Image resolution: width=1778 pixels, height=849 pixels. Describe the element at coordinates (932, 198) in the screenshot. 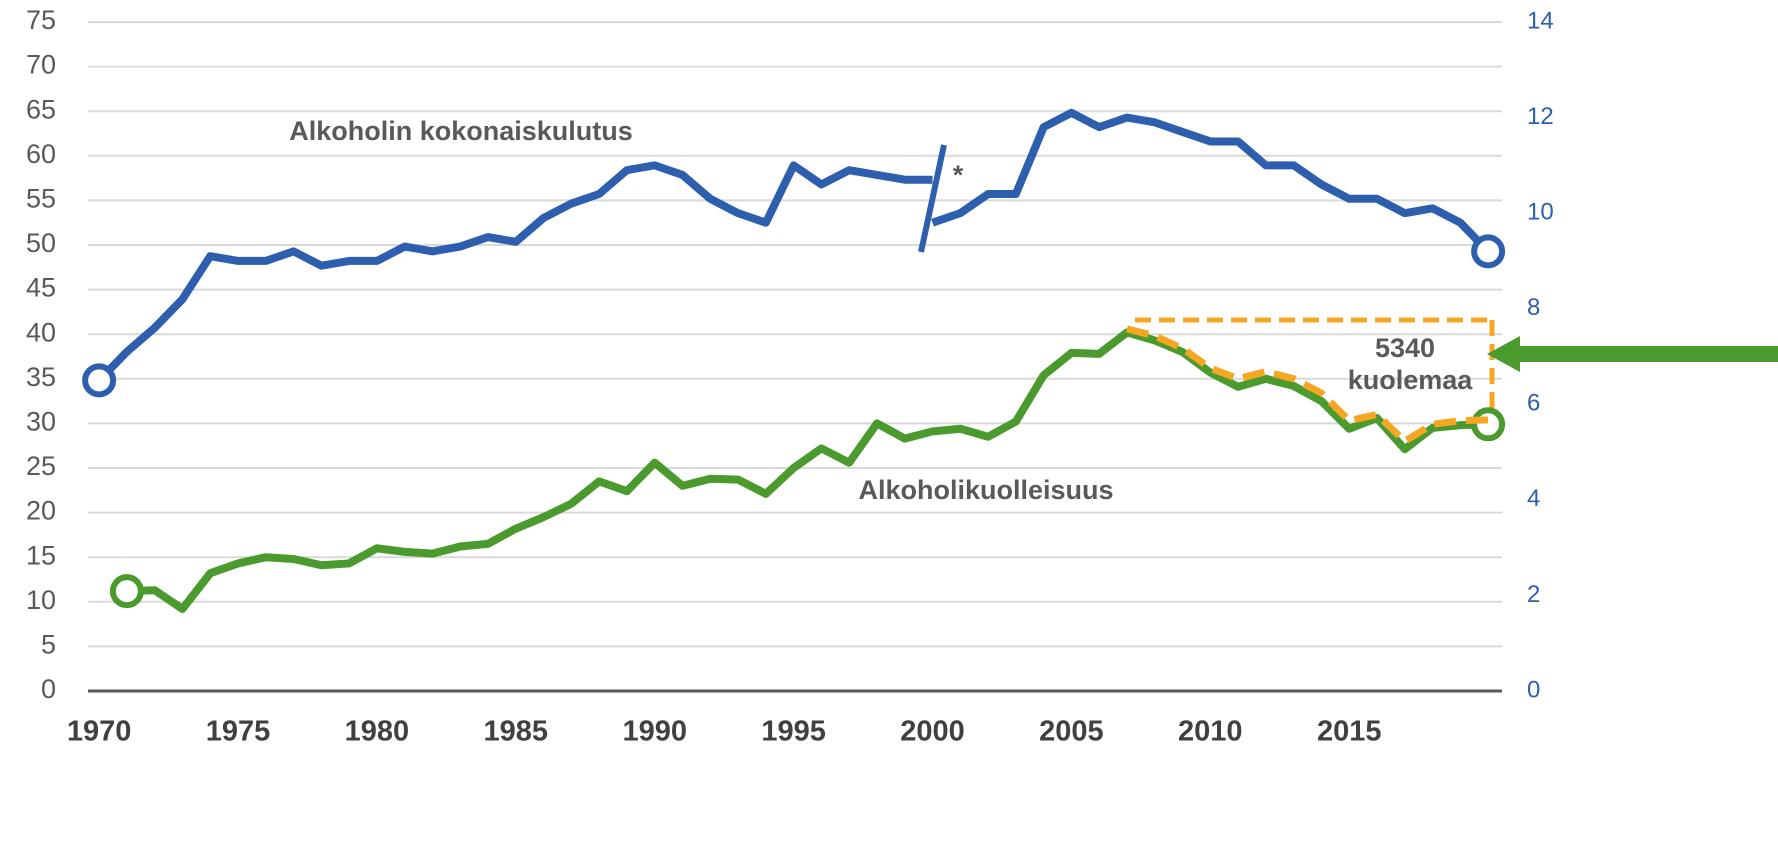

I see `break-marker` at that location.